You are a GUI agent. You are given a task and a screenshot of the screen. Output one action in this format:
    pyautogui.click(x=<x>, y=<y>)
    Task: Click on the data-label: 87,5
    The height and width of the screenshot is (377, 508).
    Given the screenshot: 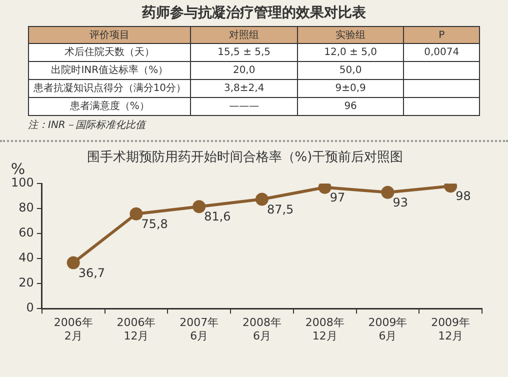 What is the action you would take?
    pyautogui.click(x=280, y=209)
    